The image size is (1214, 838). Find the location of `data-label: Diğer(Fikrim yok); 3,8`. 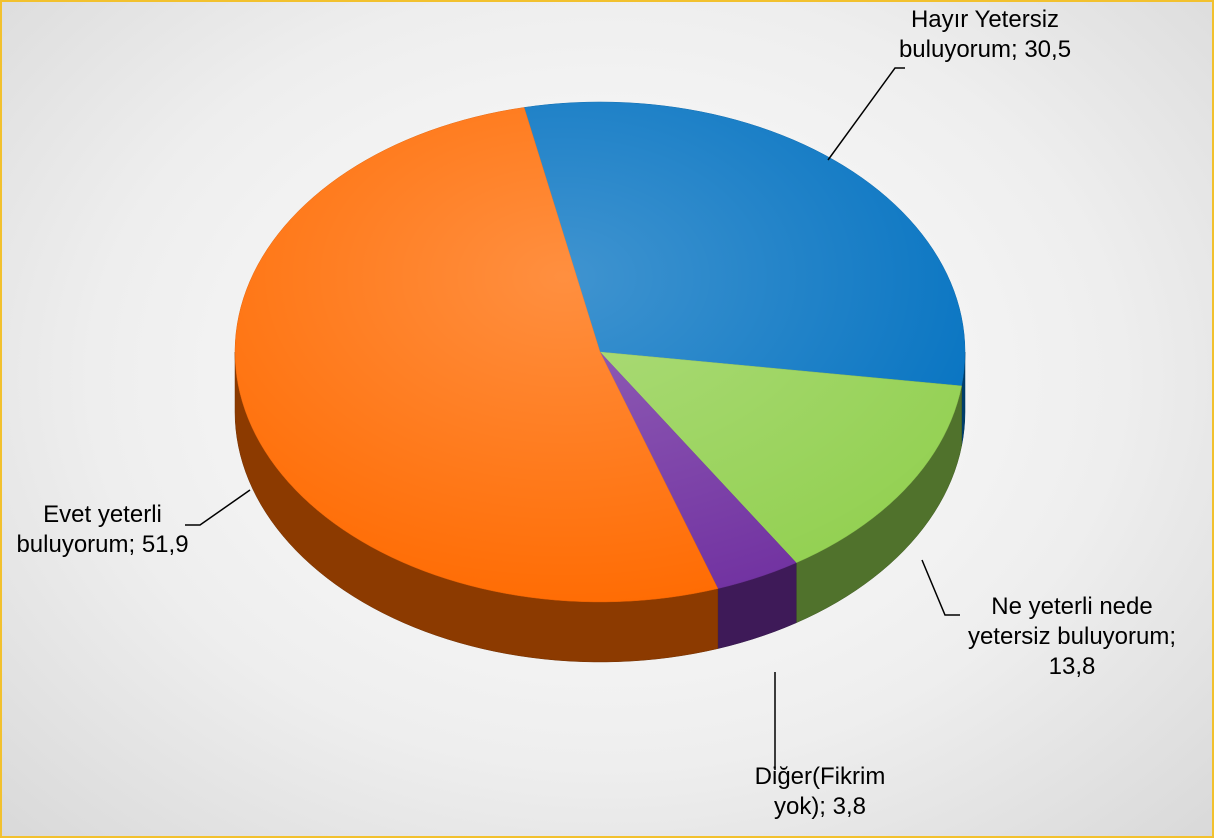

data-label: Diğer(Fikrim yok); 3,8 is located at coordinates (820, 791).